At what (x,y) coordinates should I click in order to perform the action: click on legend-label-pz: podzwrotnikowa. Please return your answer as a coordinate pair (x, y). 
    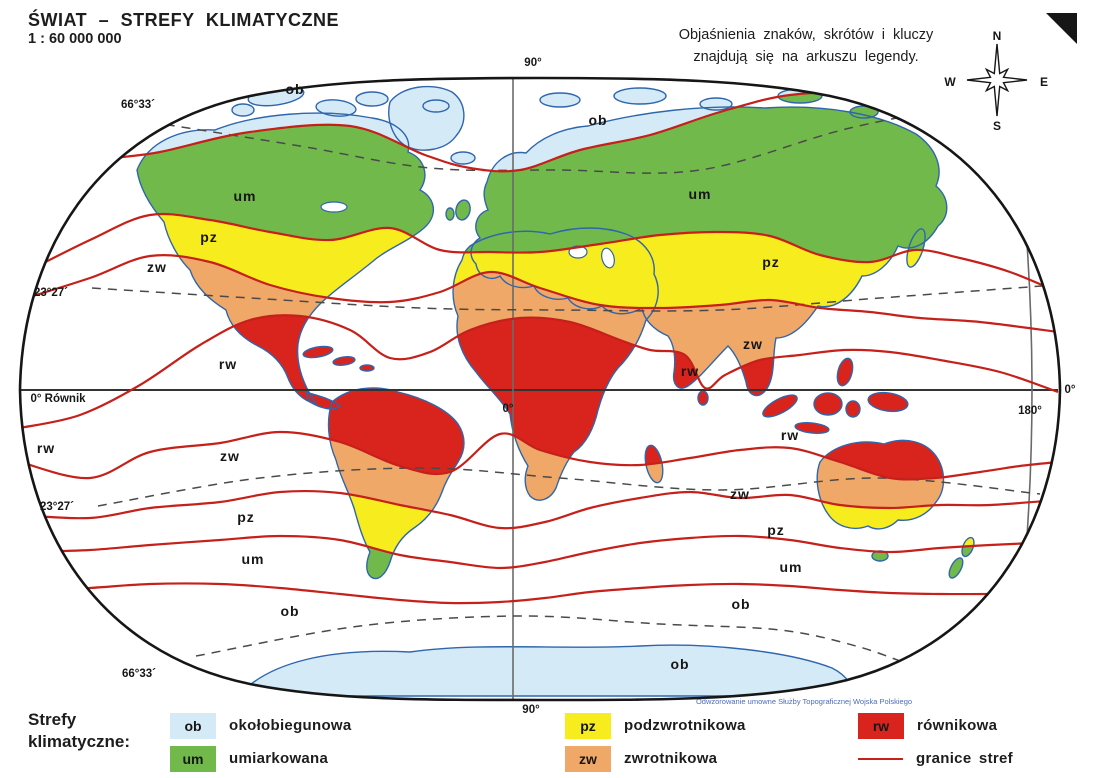
    Looking at the image, I should click on (685, 725).